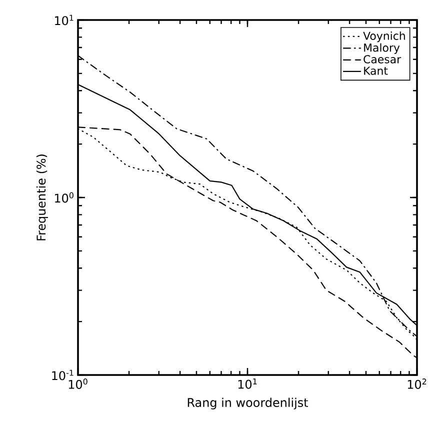  I want to click on x-tick-label: 10$^{2}$, so click(417, 383).